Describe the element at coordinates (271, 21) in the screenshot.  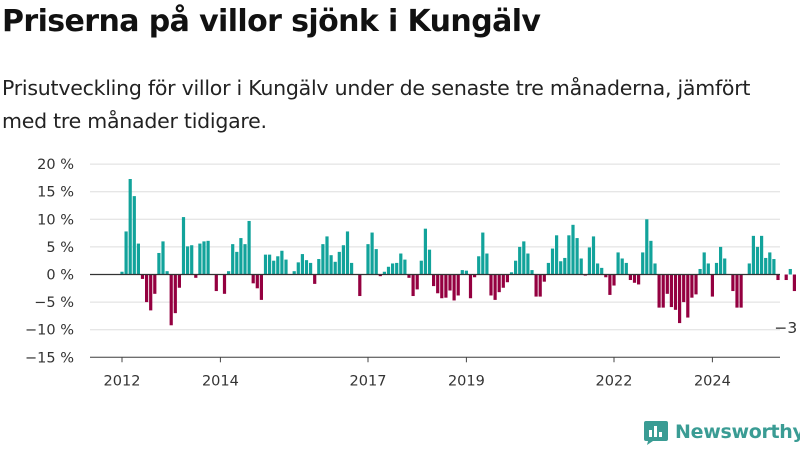
I see `chart-title: Priserna på villor sjönk i Kungälv` at that location.